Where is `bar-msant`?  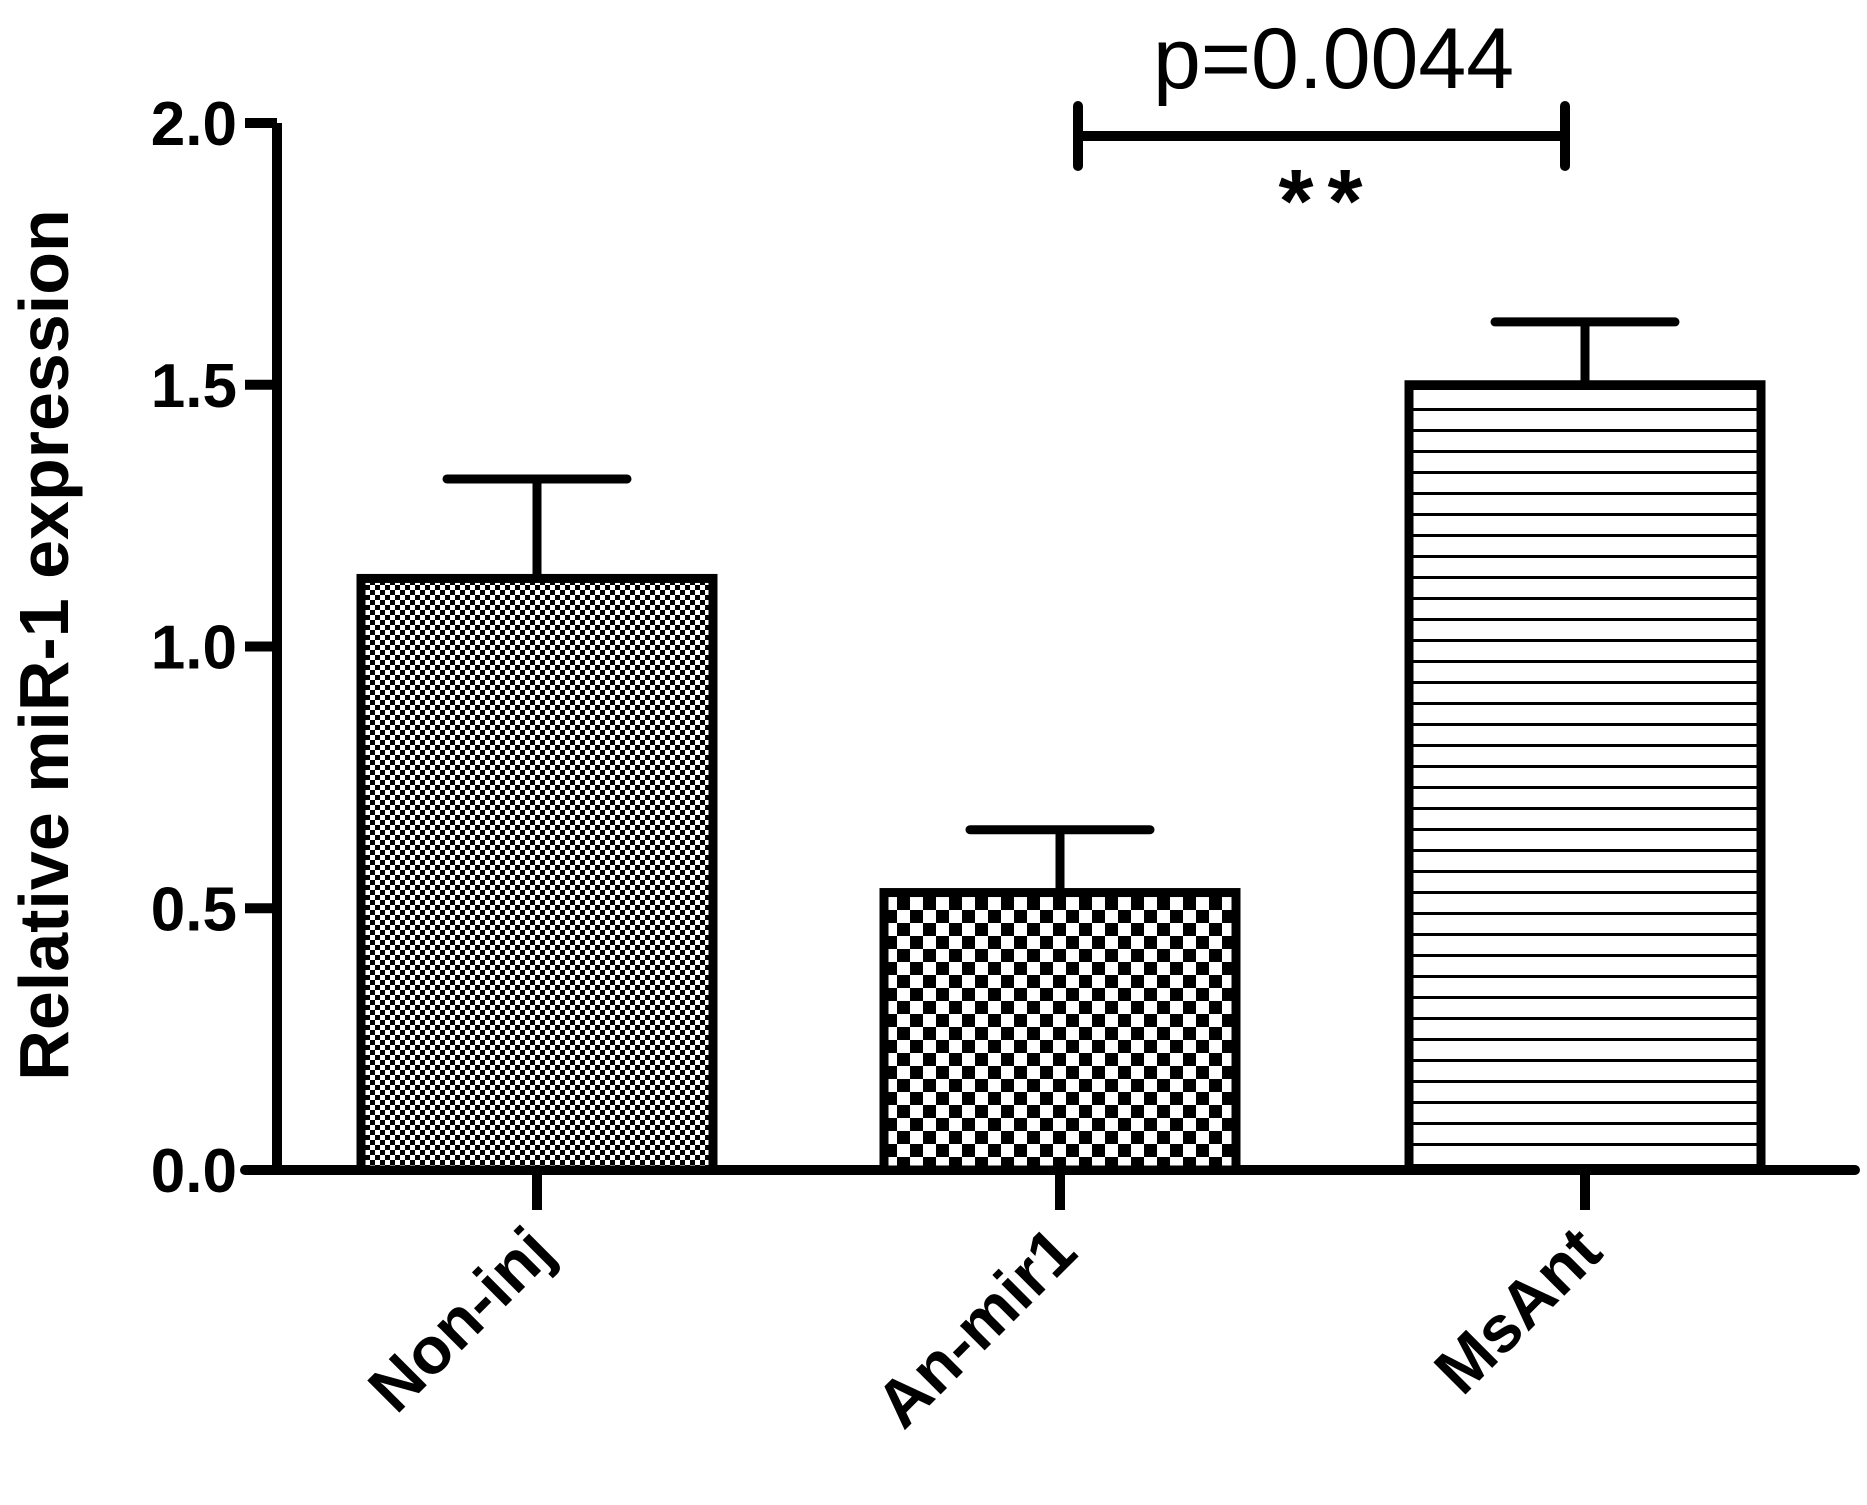
bar-msant is located at coordinates (1585, 777).